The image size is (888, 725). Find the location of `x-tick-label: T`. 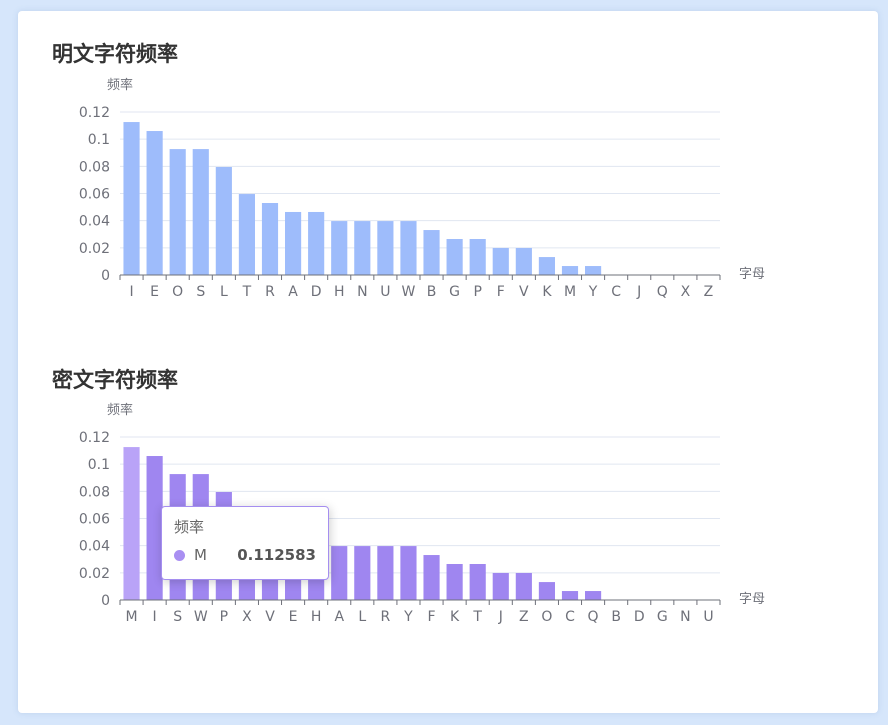

x-tick-label: T is located at coordinates (247, 292).